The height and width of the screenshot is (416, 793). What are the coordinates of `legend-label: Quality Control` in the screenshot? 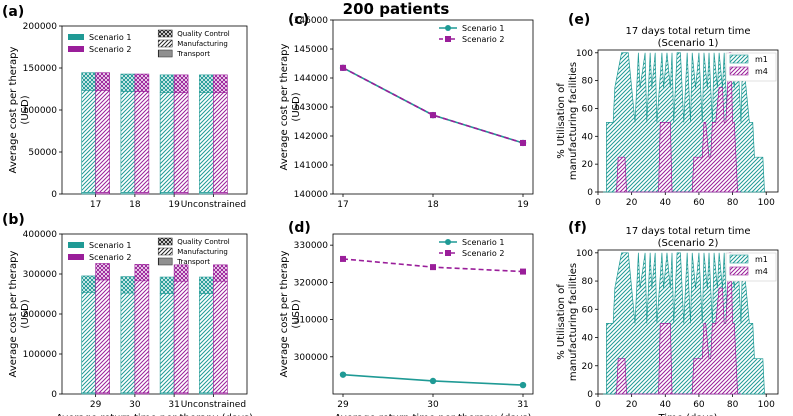 It's located at (203, 242).